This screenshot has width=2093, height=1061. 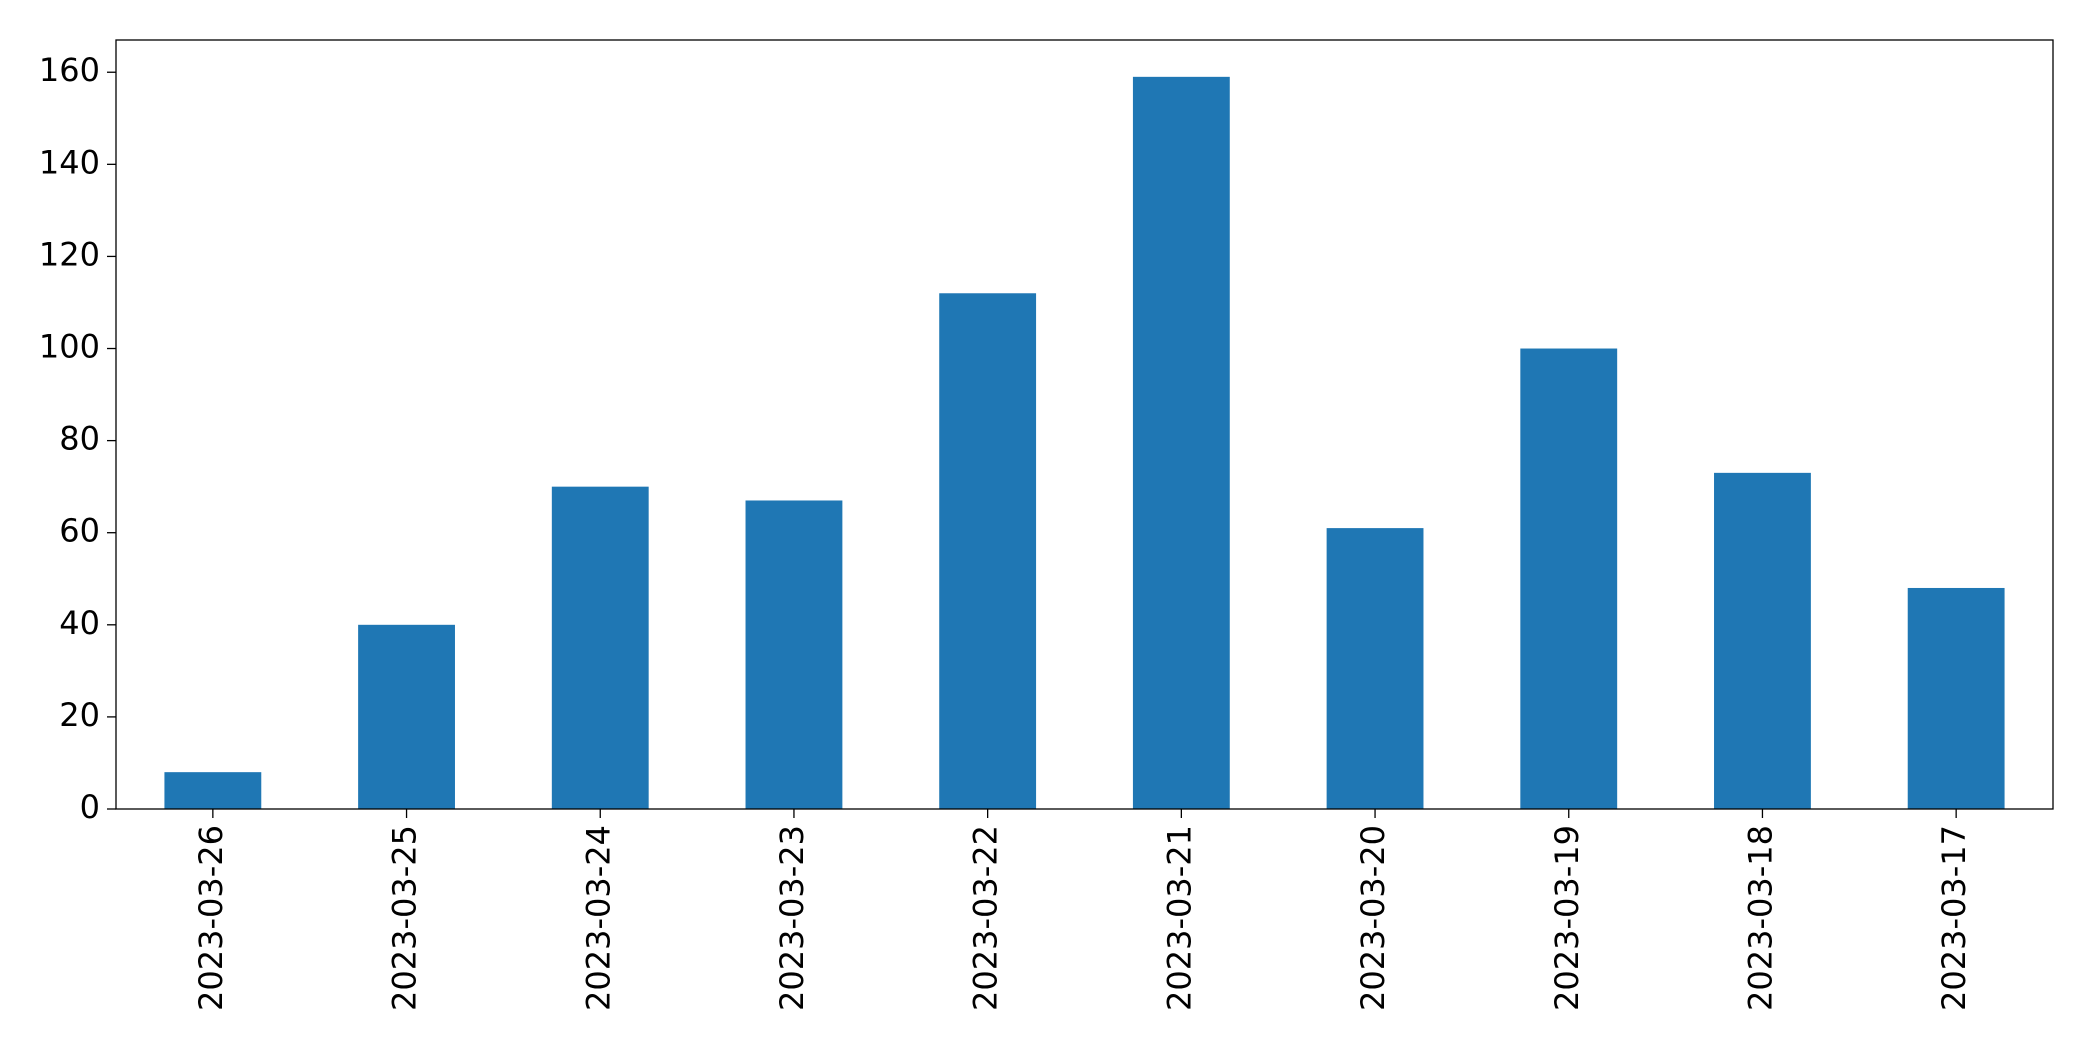 What do you see at coordinates (79, 531) in the screenshot?
I see `y-tick-label: 60` at bounding box center [79, 531].